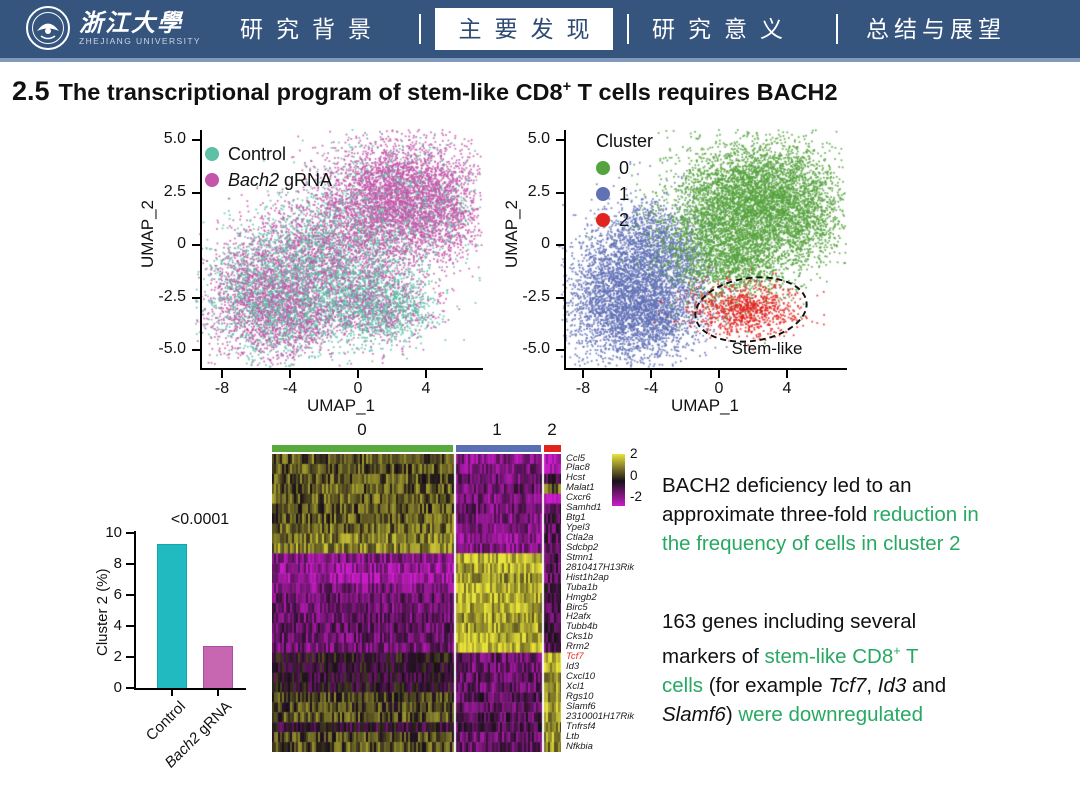 This screenshot has width=1080, height=810. I want to click on y-tick-label: 8, so click(117, 563).